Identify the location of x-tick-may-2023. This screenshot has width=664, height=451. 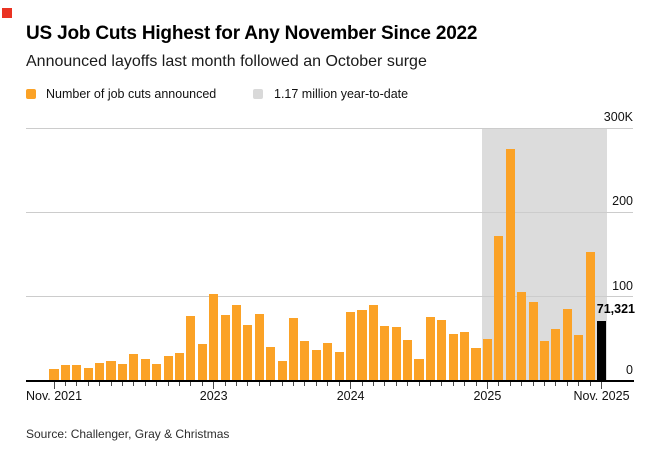
(259, 384).